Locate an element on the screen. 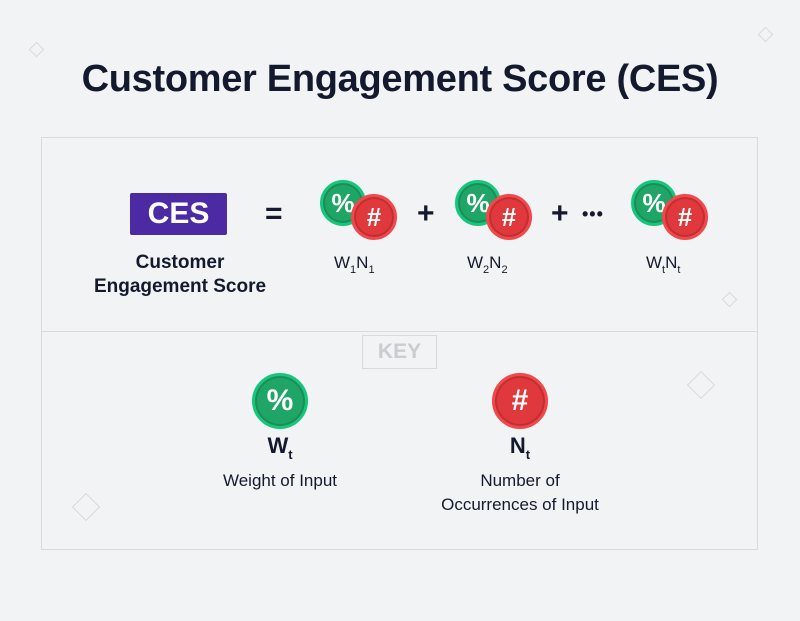  page-title: Customer Engagement Score (CES) is located at coordinates (400, 79).